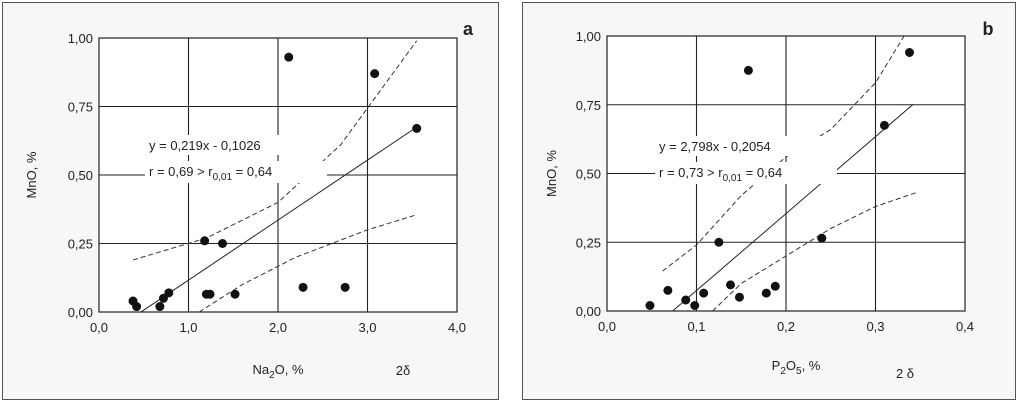 The image size is (1018, 404). What do you see at coordinates (965, 326) in the screenshot?
I see `x-tick-label: 0,4` at bounding box center [965, 326].